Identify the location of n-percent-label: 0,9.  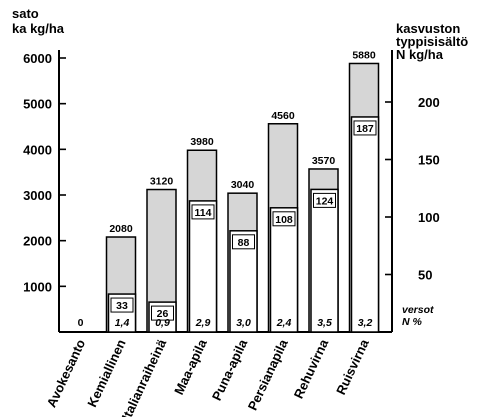
(162, 323).